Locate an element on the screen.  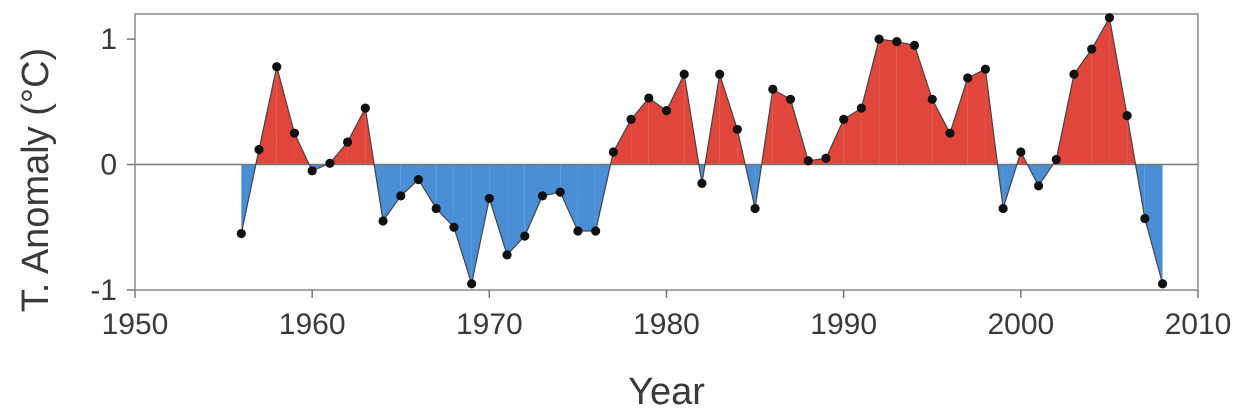
x-tick-label: 1960 is located at coordinates (312, 324).